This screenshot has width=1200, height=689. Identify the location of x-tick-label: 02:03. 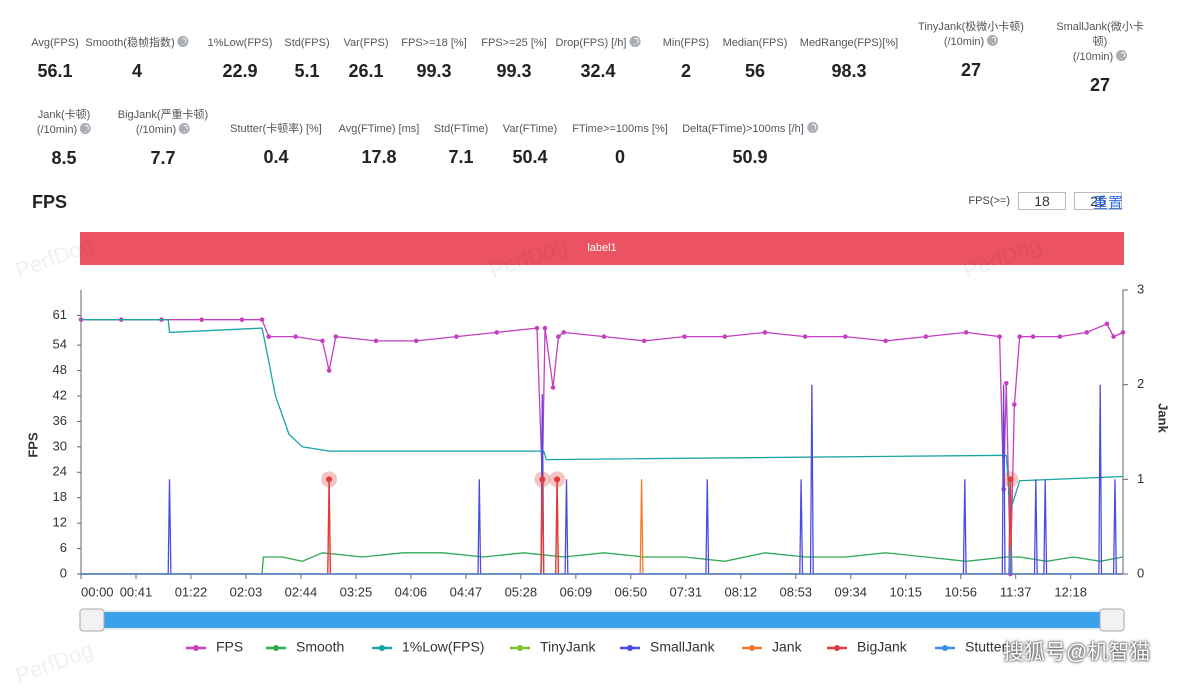
(246, 591).